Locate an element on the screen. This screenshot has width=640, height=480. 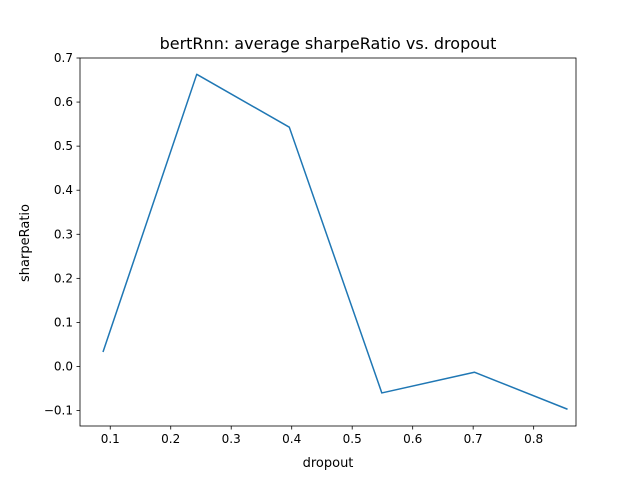
y-axis-label: sharpeRatio is located at coordinates (25, 243).